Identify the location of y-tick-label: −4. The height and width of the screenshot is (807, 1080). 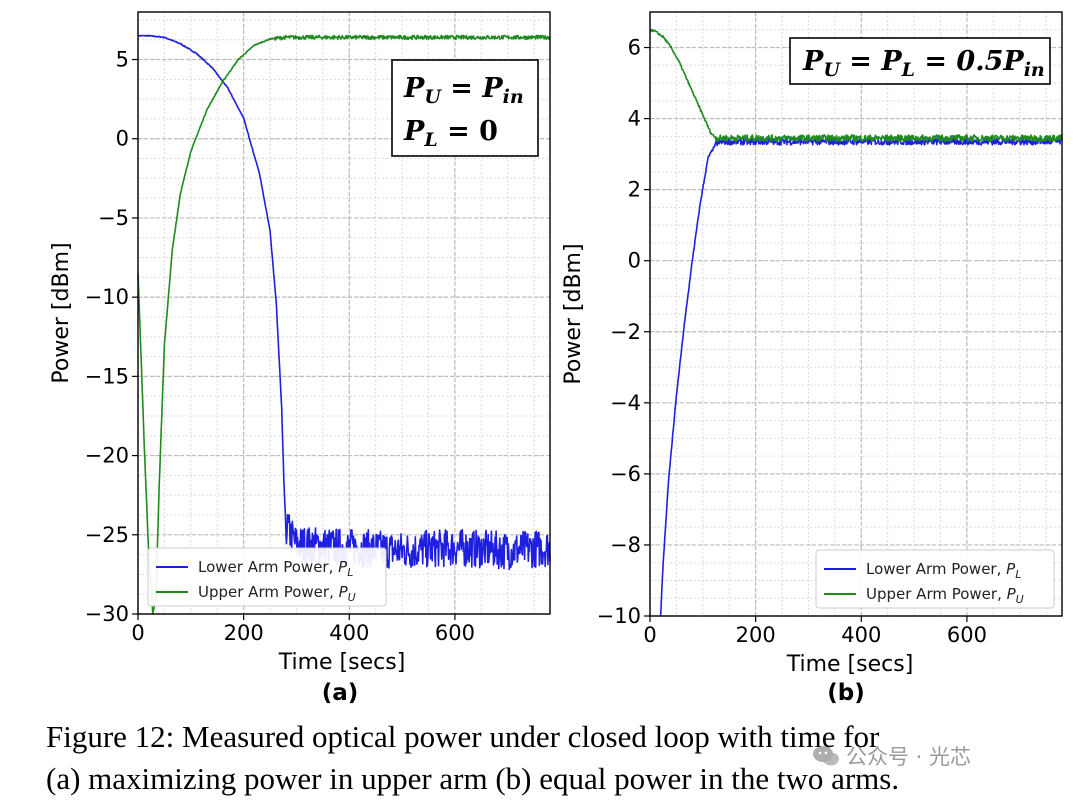
(625, 403).